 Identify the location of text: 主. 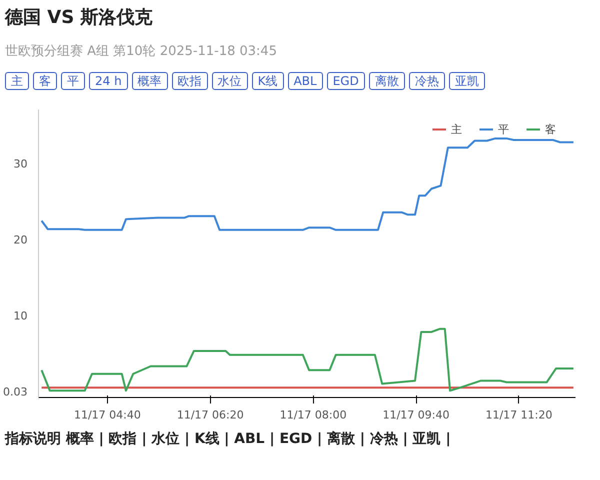
(17, 81).